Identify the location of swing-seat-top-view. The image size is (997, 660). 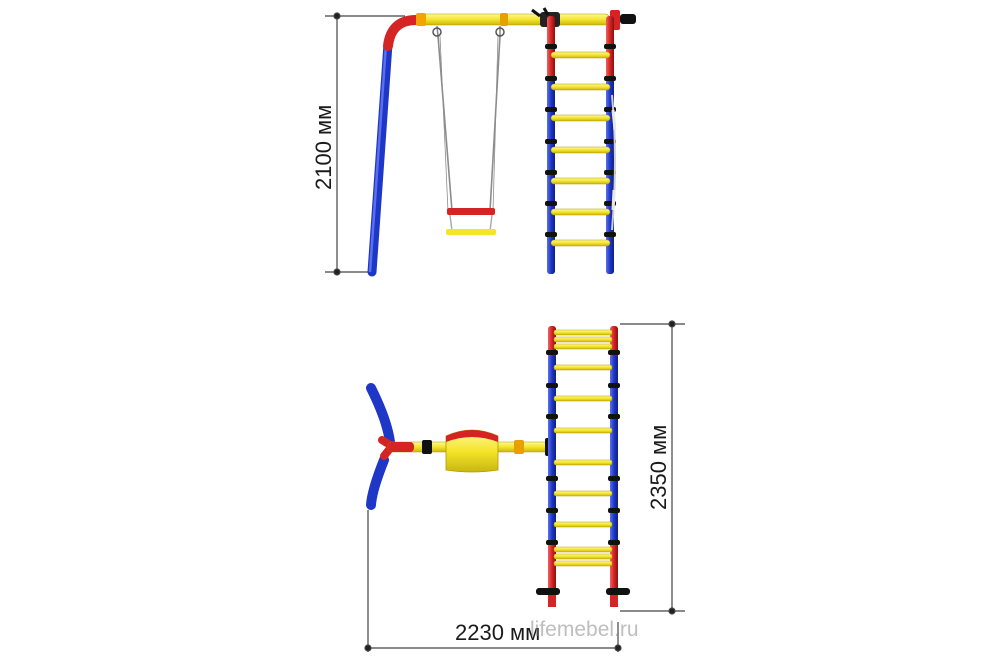
(472, 451).